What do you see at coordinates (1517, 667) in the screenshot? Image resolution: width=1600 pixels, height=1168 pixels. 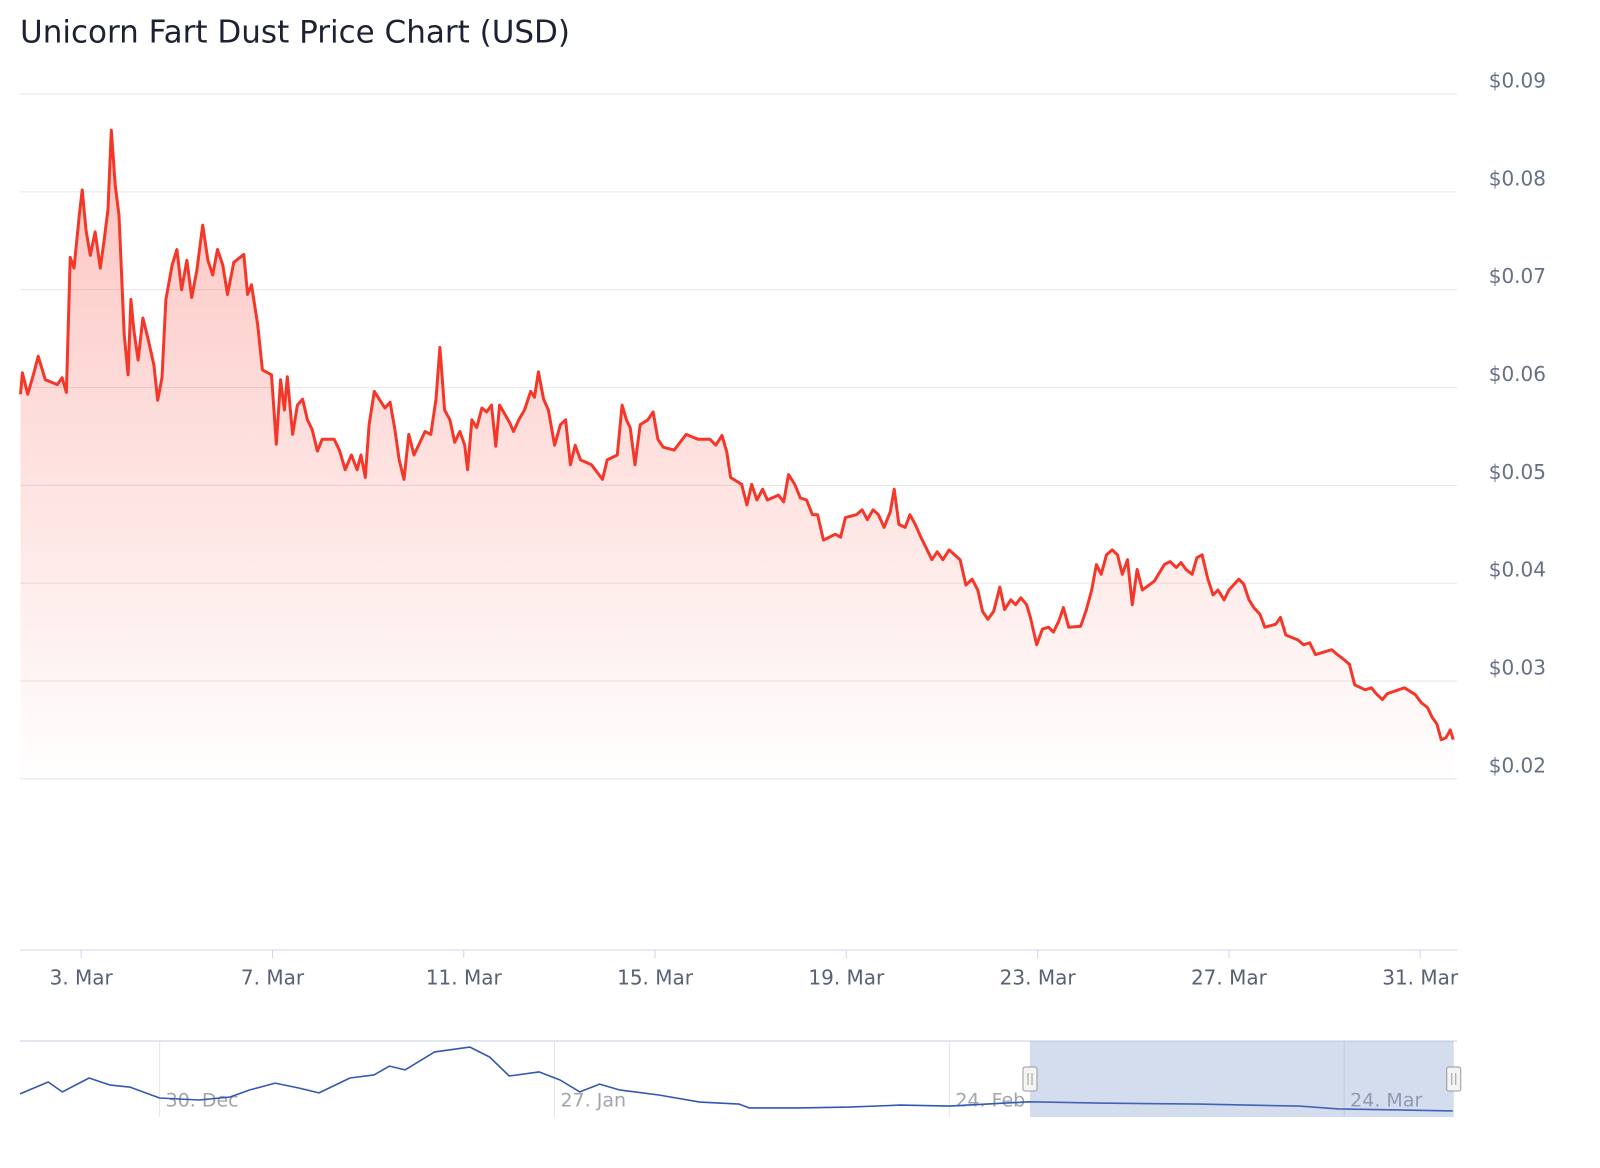 I see `y-tick-label: $0.03` at bounding box center [1517, 667].